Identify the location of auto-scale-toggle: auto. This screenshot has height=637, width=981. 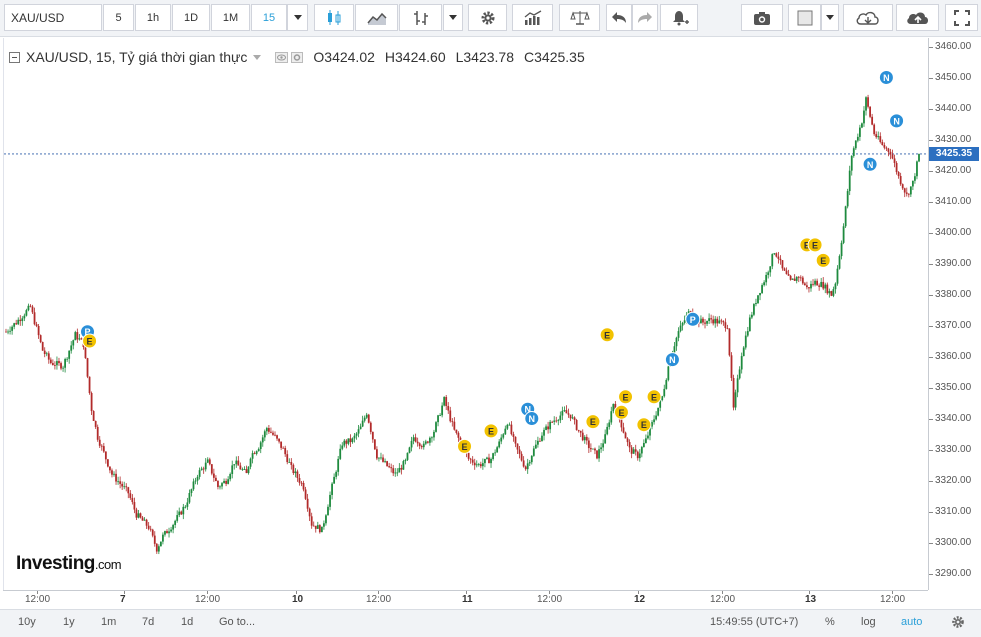
(912, 622).